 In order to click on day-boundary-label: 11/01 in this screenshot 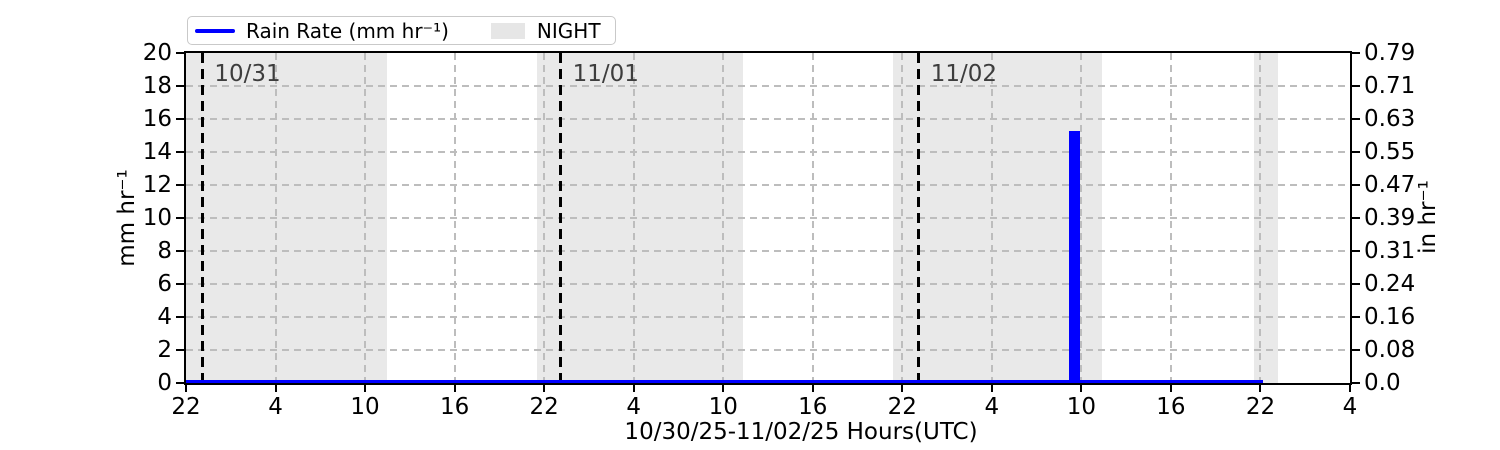, I will do `click(605, 74)`.